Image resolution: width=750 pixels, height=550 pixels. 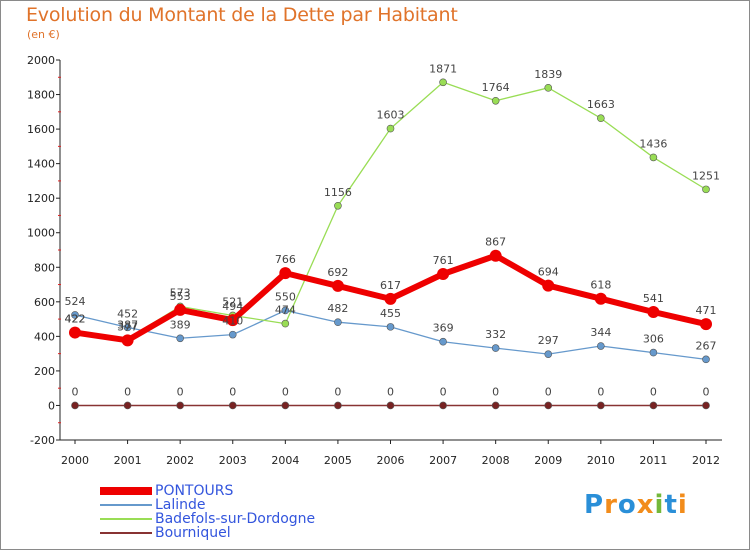 What do you see at coordinates (193, 533) in the screenshot?
I see `legend-label: Bourniquel` at bounding box center [193, 533].